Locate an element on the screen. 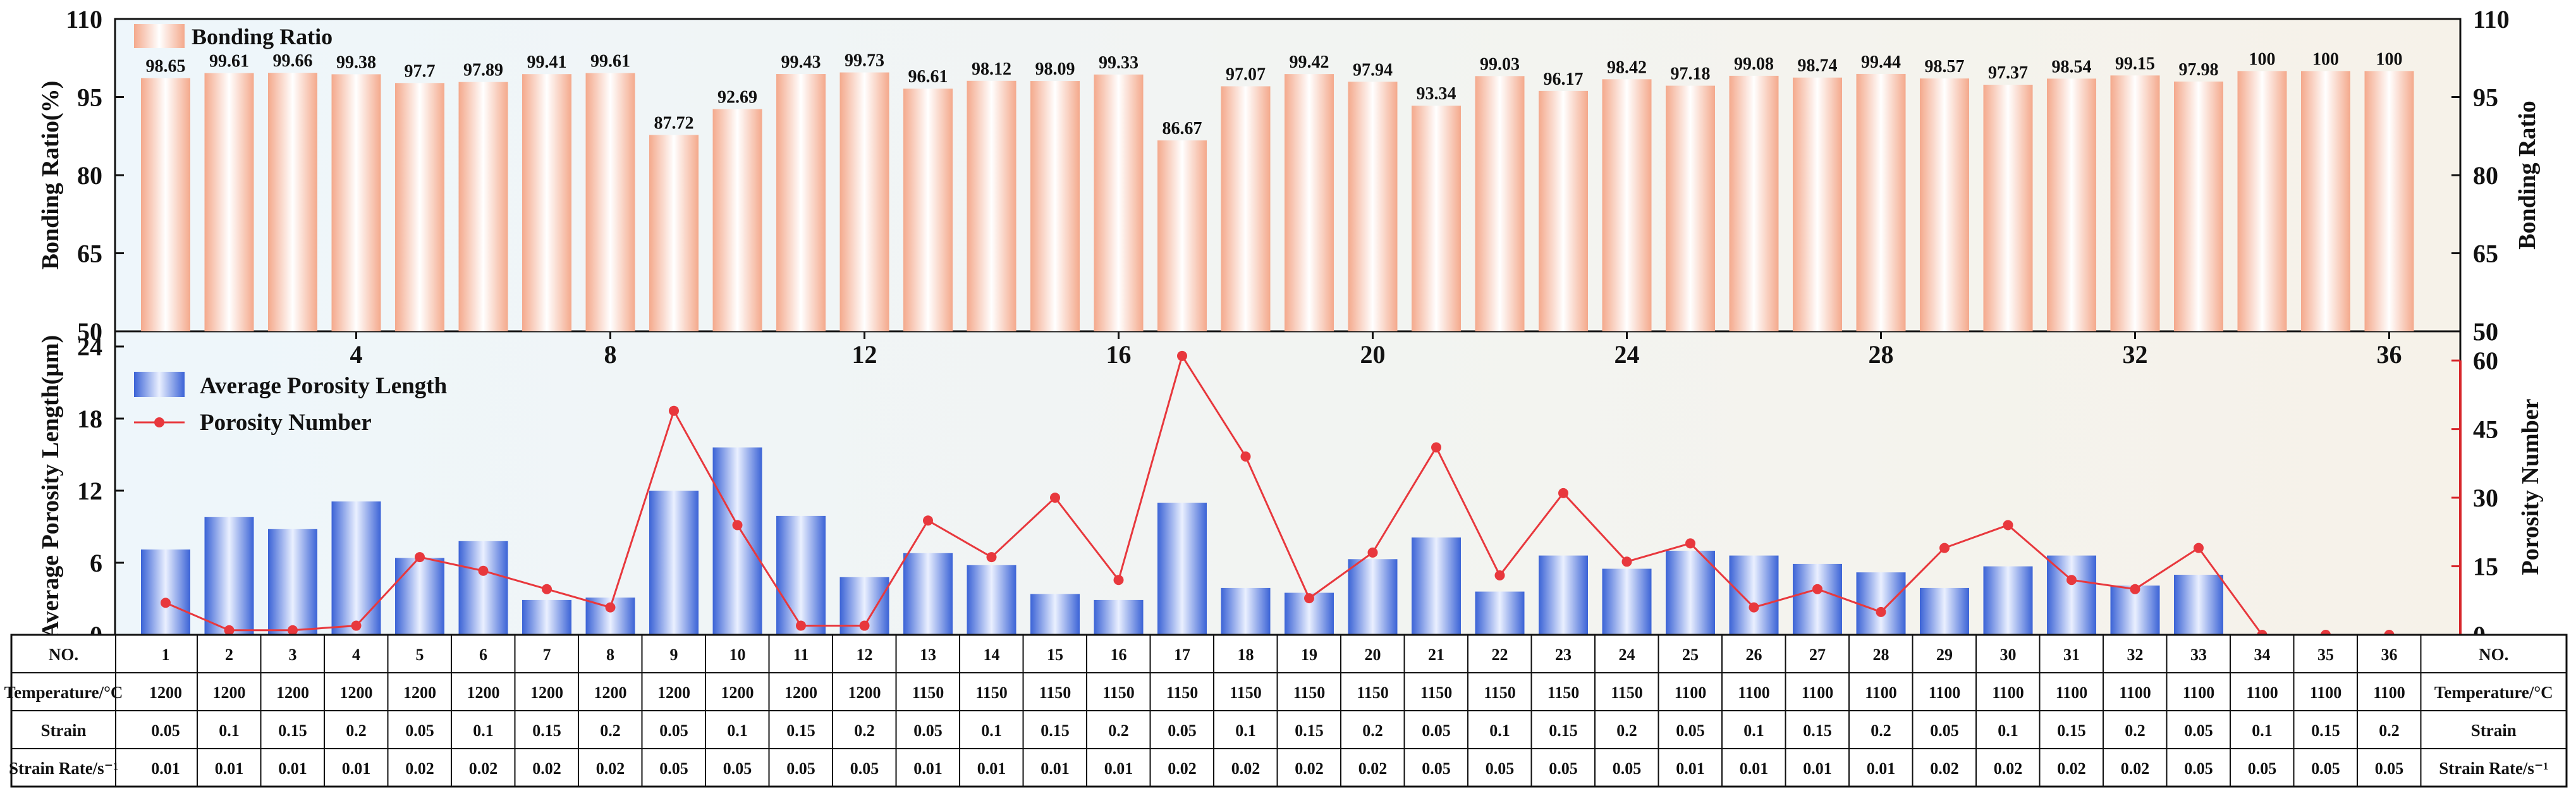  table-cell-columns-35: 35 is located at coordinates (2325, 655).